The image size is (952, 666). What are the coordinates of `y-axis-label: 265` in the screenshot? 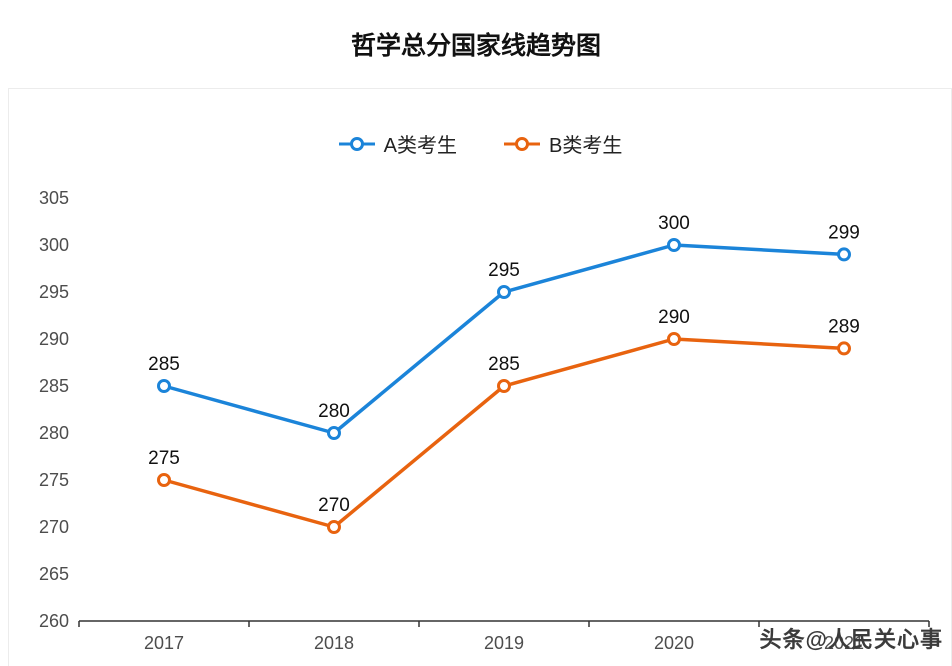 It's located at (54, 574).